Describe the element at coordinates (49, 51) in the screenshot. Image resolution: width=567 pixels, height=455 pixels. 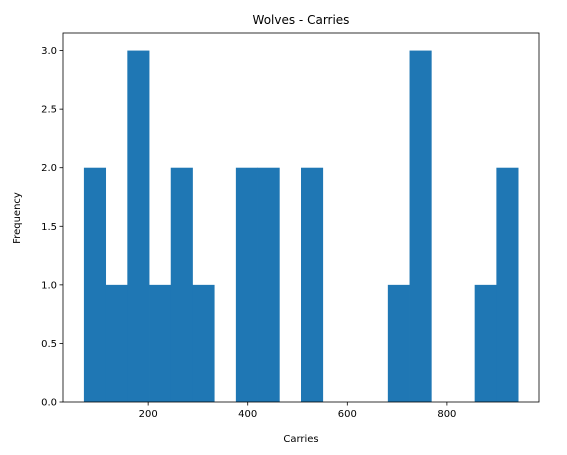
I see `y-tick-label: 3.0` at that location.